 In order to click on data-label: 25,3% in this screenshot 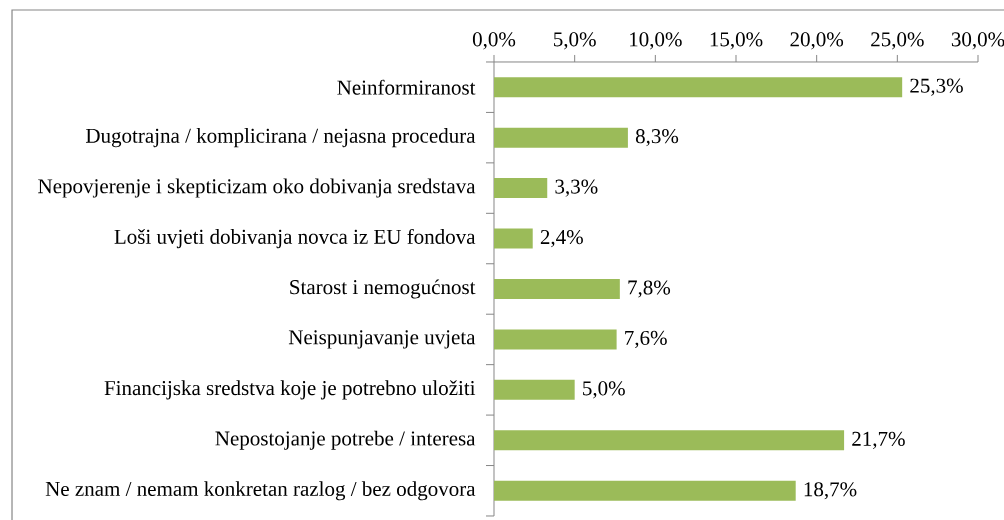, I will do `click(936, 87)`.